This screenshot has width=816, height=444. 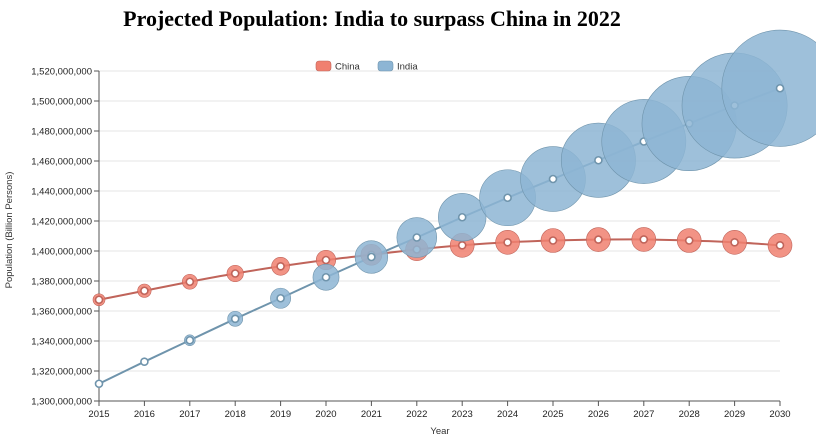 I want to click on y-tick-label: 1,400,000,000, so click(x=61, y=252).